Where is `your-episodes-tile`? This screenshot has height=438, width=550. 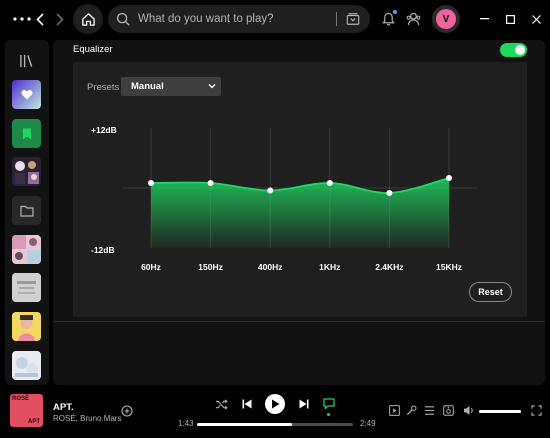
your-episodes-tile is located at coordinates (26, 133).